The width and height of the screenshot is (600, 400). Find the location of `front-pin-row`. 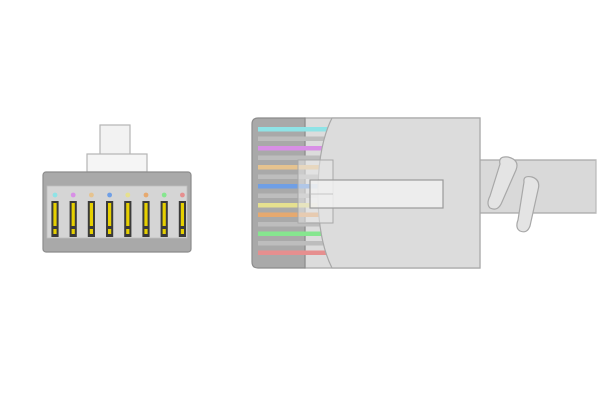

front-pin-row is located at coordinates (118, 214).